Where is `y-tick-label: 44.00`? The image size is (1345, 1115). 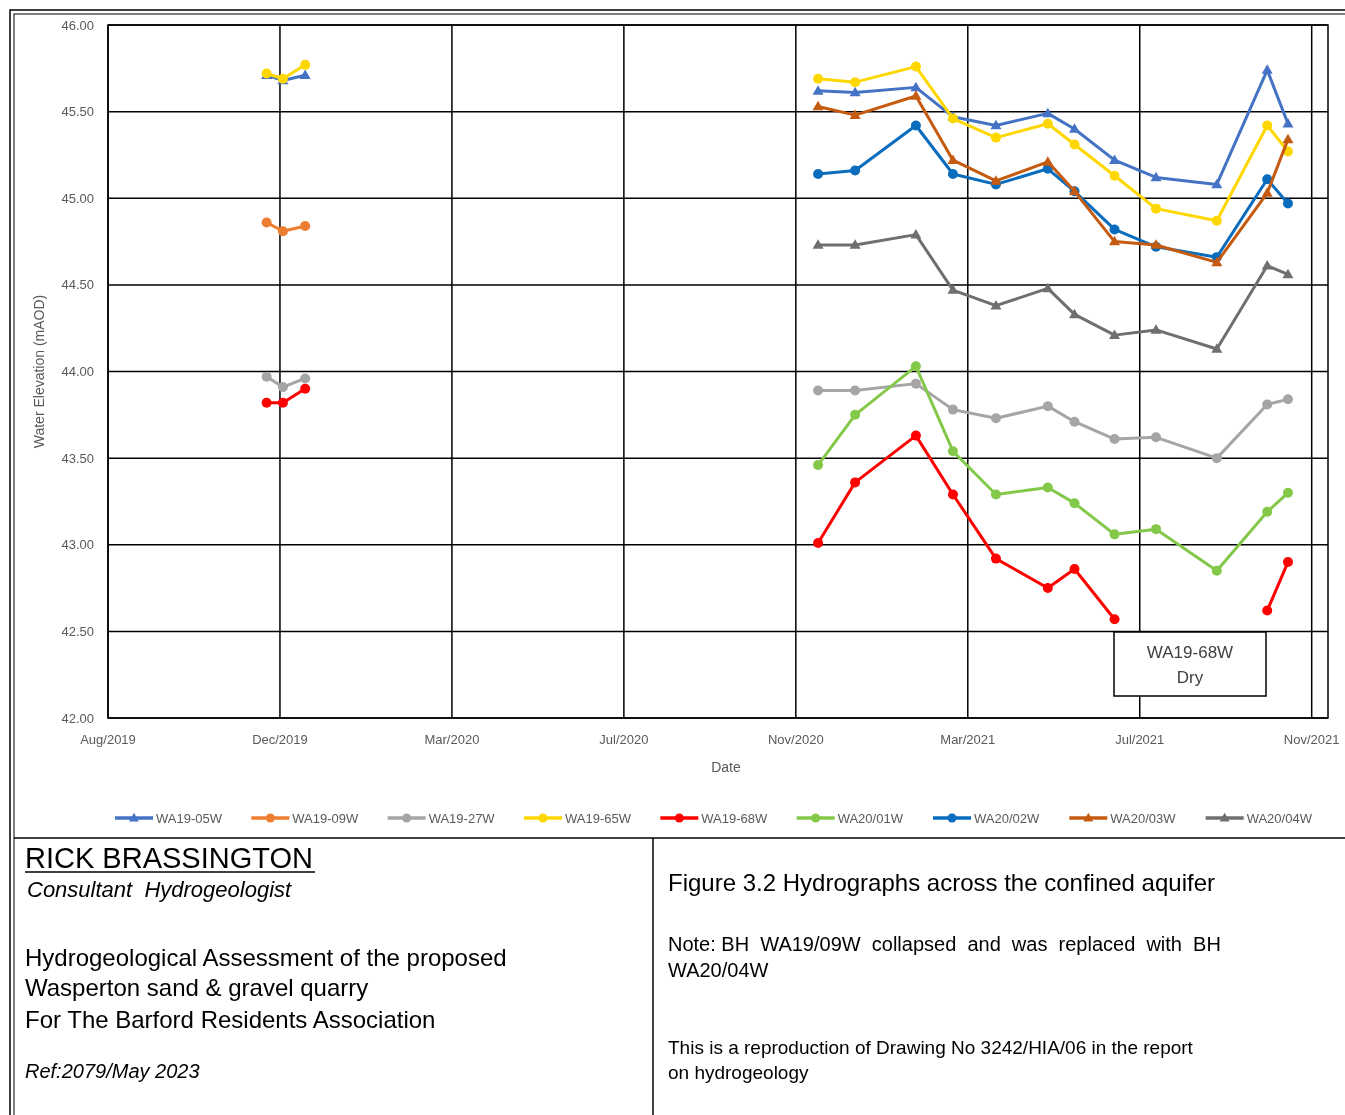 y-tick-label: 44.00 is located at coordinates (77, 372).